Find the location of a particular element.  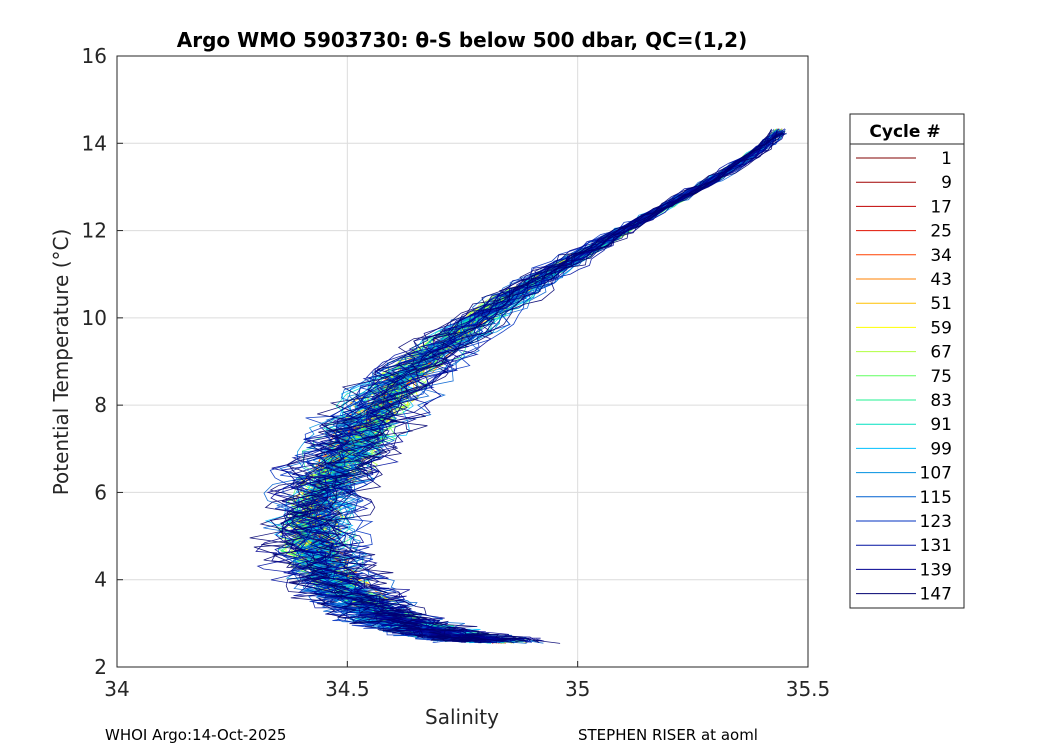

legend-label: 25 is located at coordinates (941, 232).